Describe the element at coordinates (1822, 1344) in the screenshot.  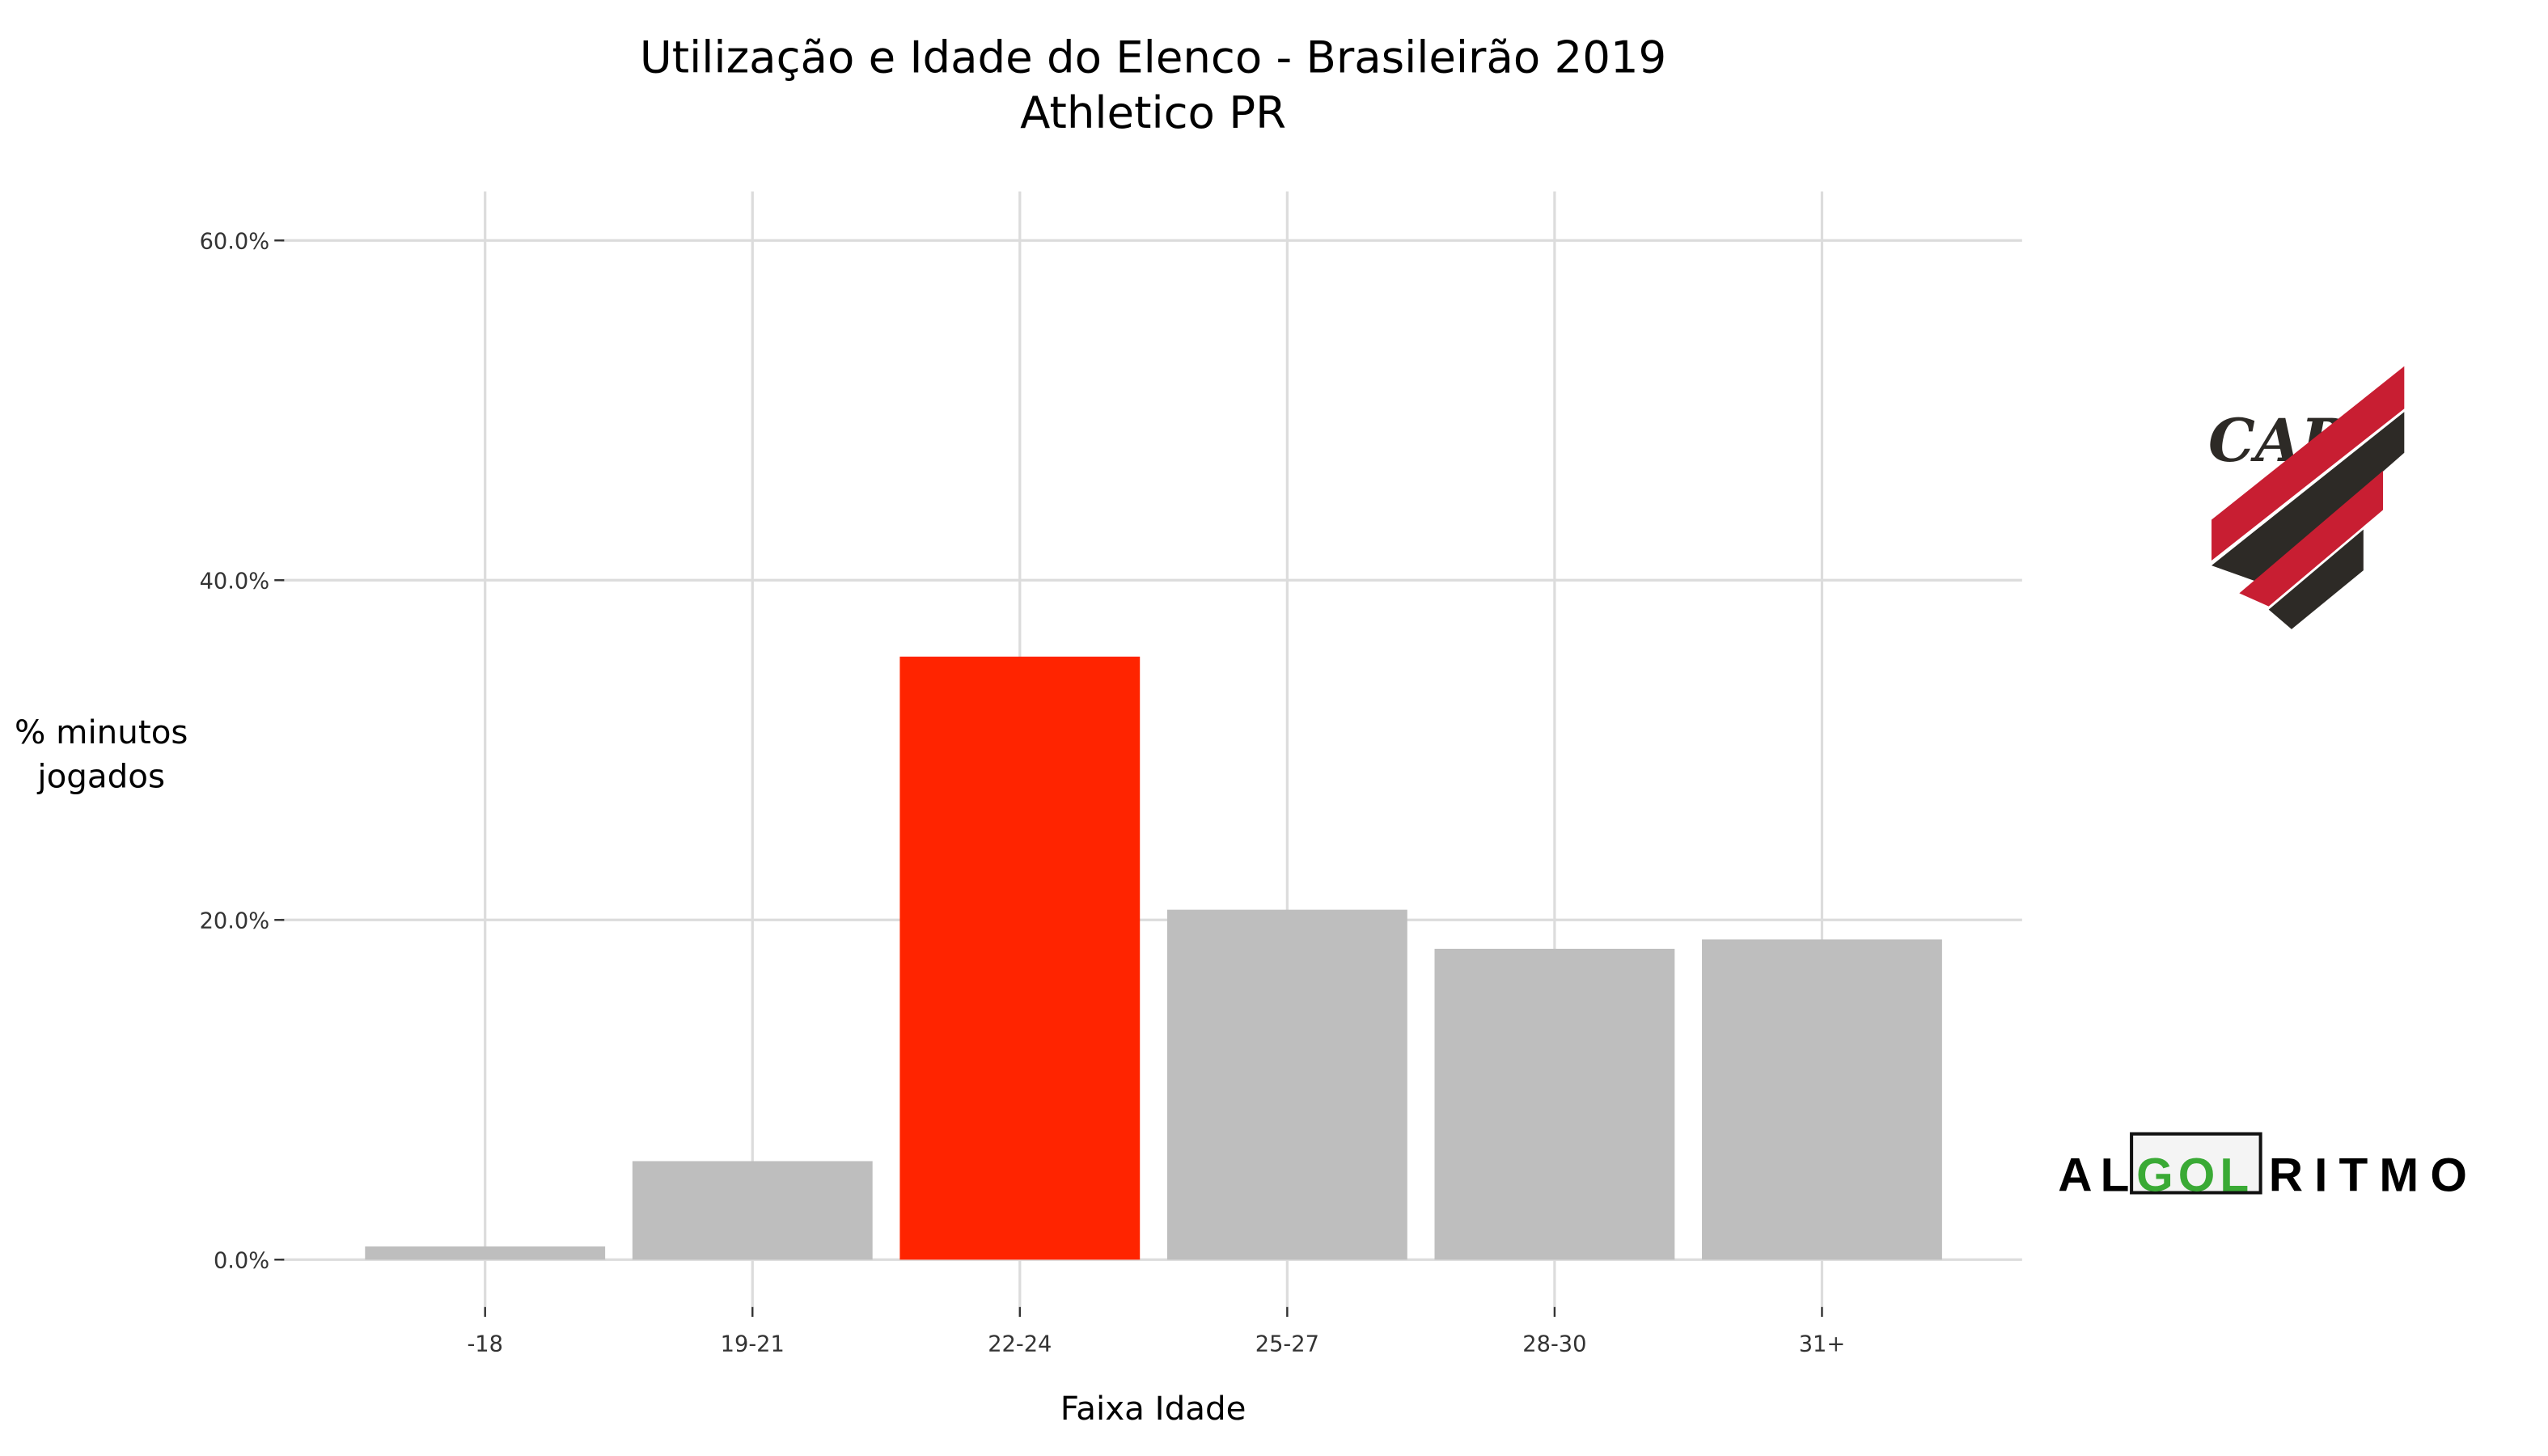
I see `x-tick-label: 31+` at that location.